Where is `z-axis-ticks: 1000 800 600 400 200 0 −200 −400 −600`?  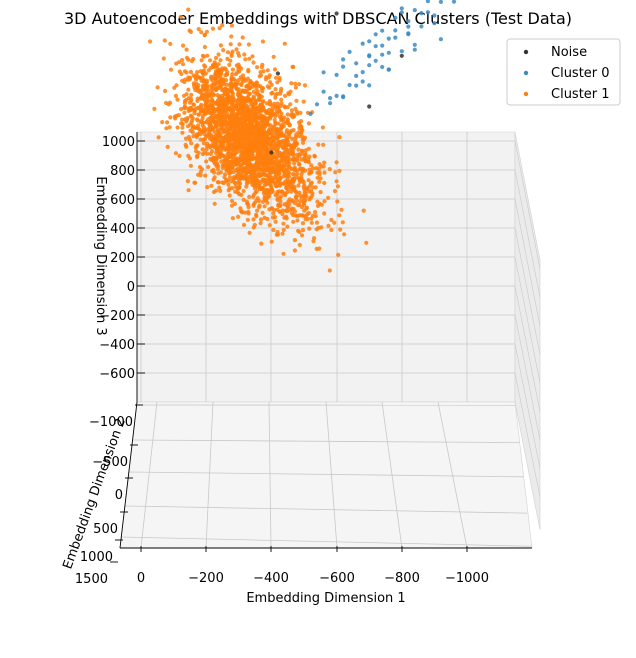 z-axis-ticks: 1000 800 600 400 200 0 −200 −400 −600 is located at coordinates (122, 258).